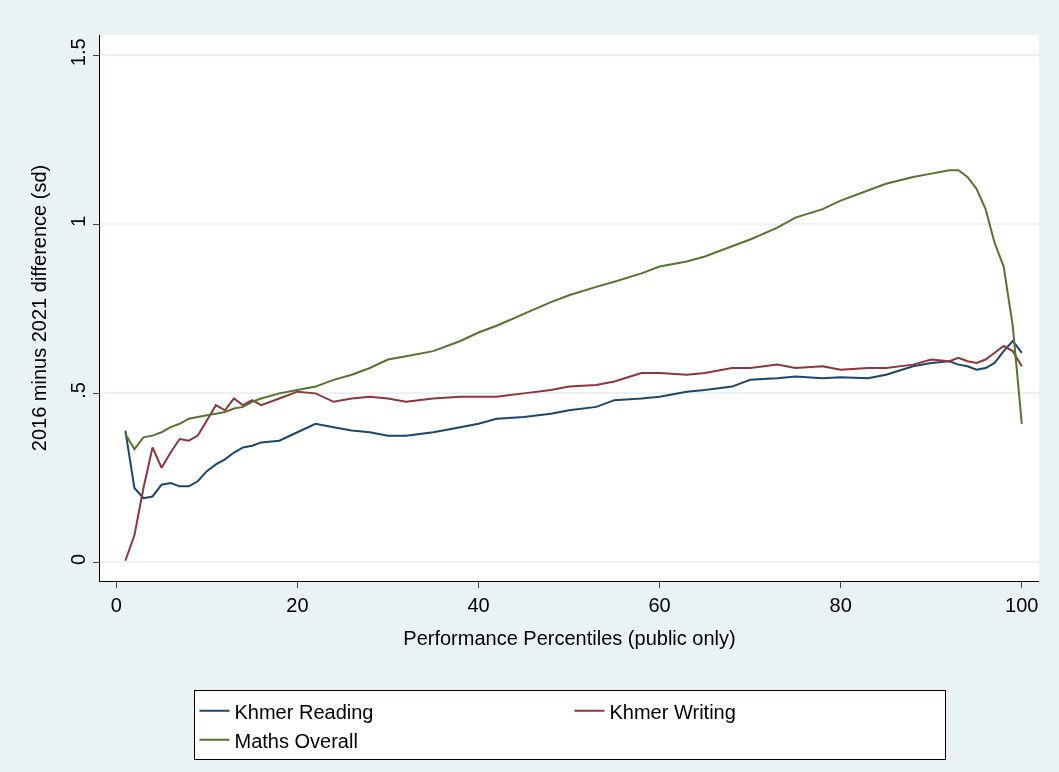 The height and width of the screenshot is (772, 1059). I want to click on y-axis-title: 2016 minus 2021 difference (sd), so click(38, 308).